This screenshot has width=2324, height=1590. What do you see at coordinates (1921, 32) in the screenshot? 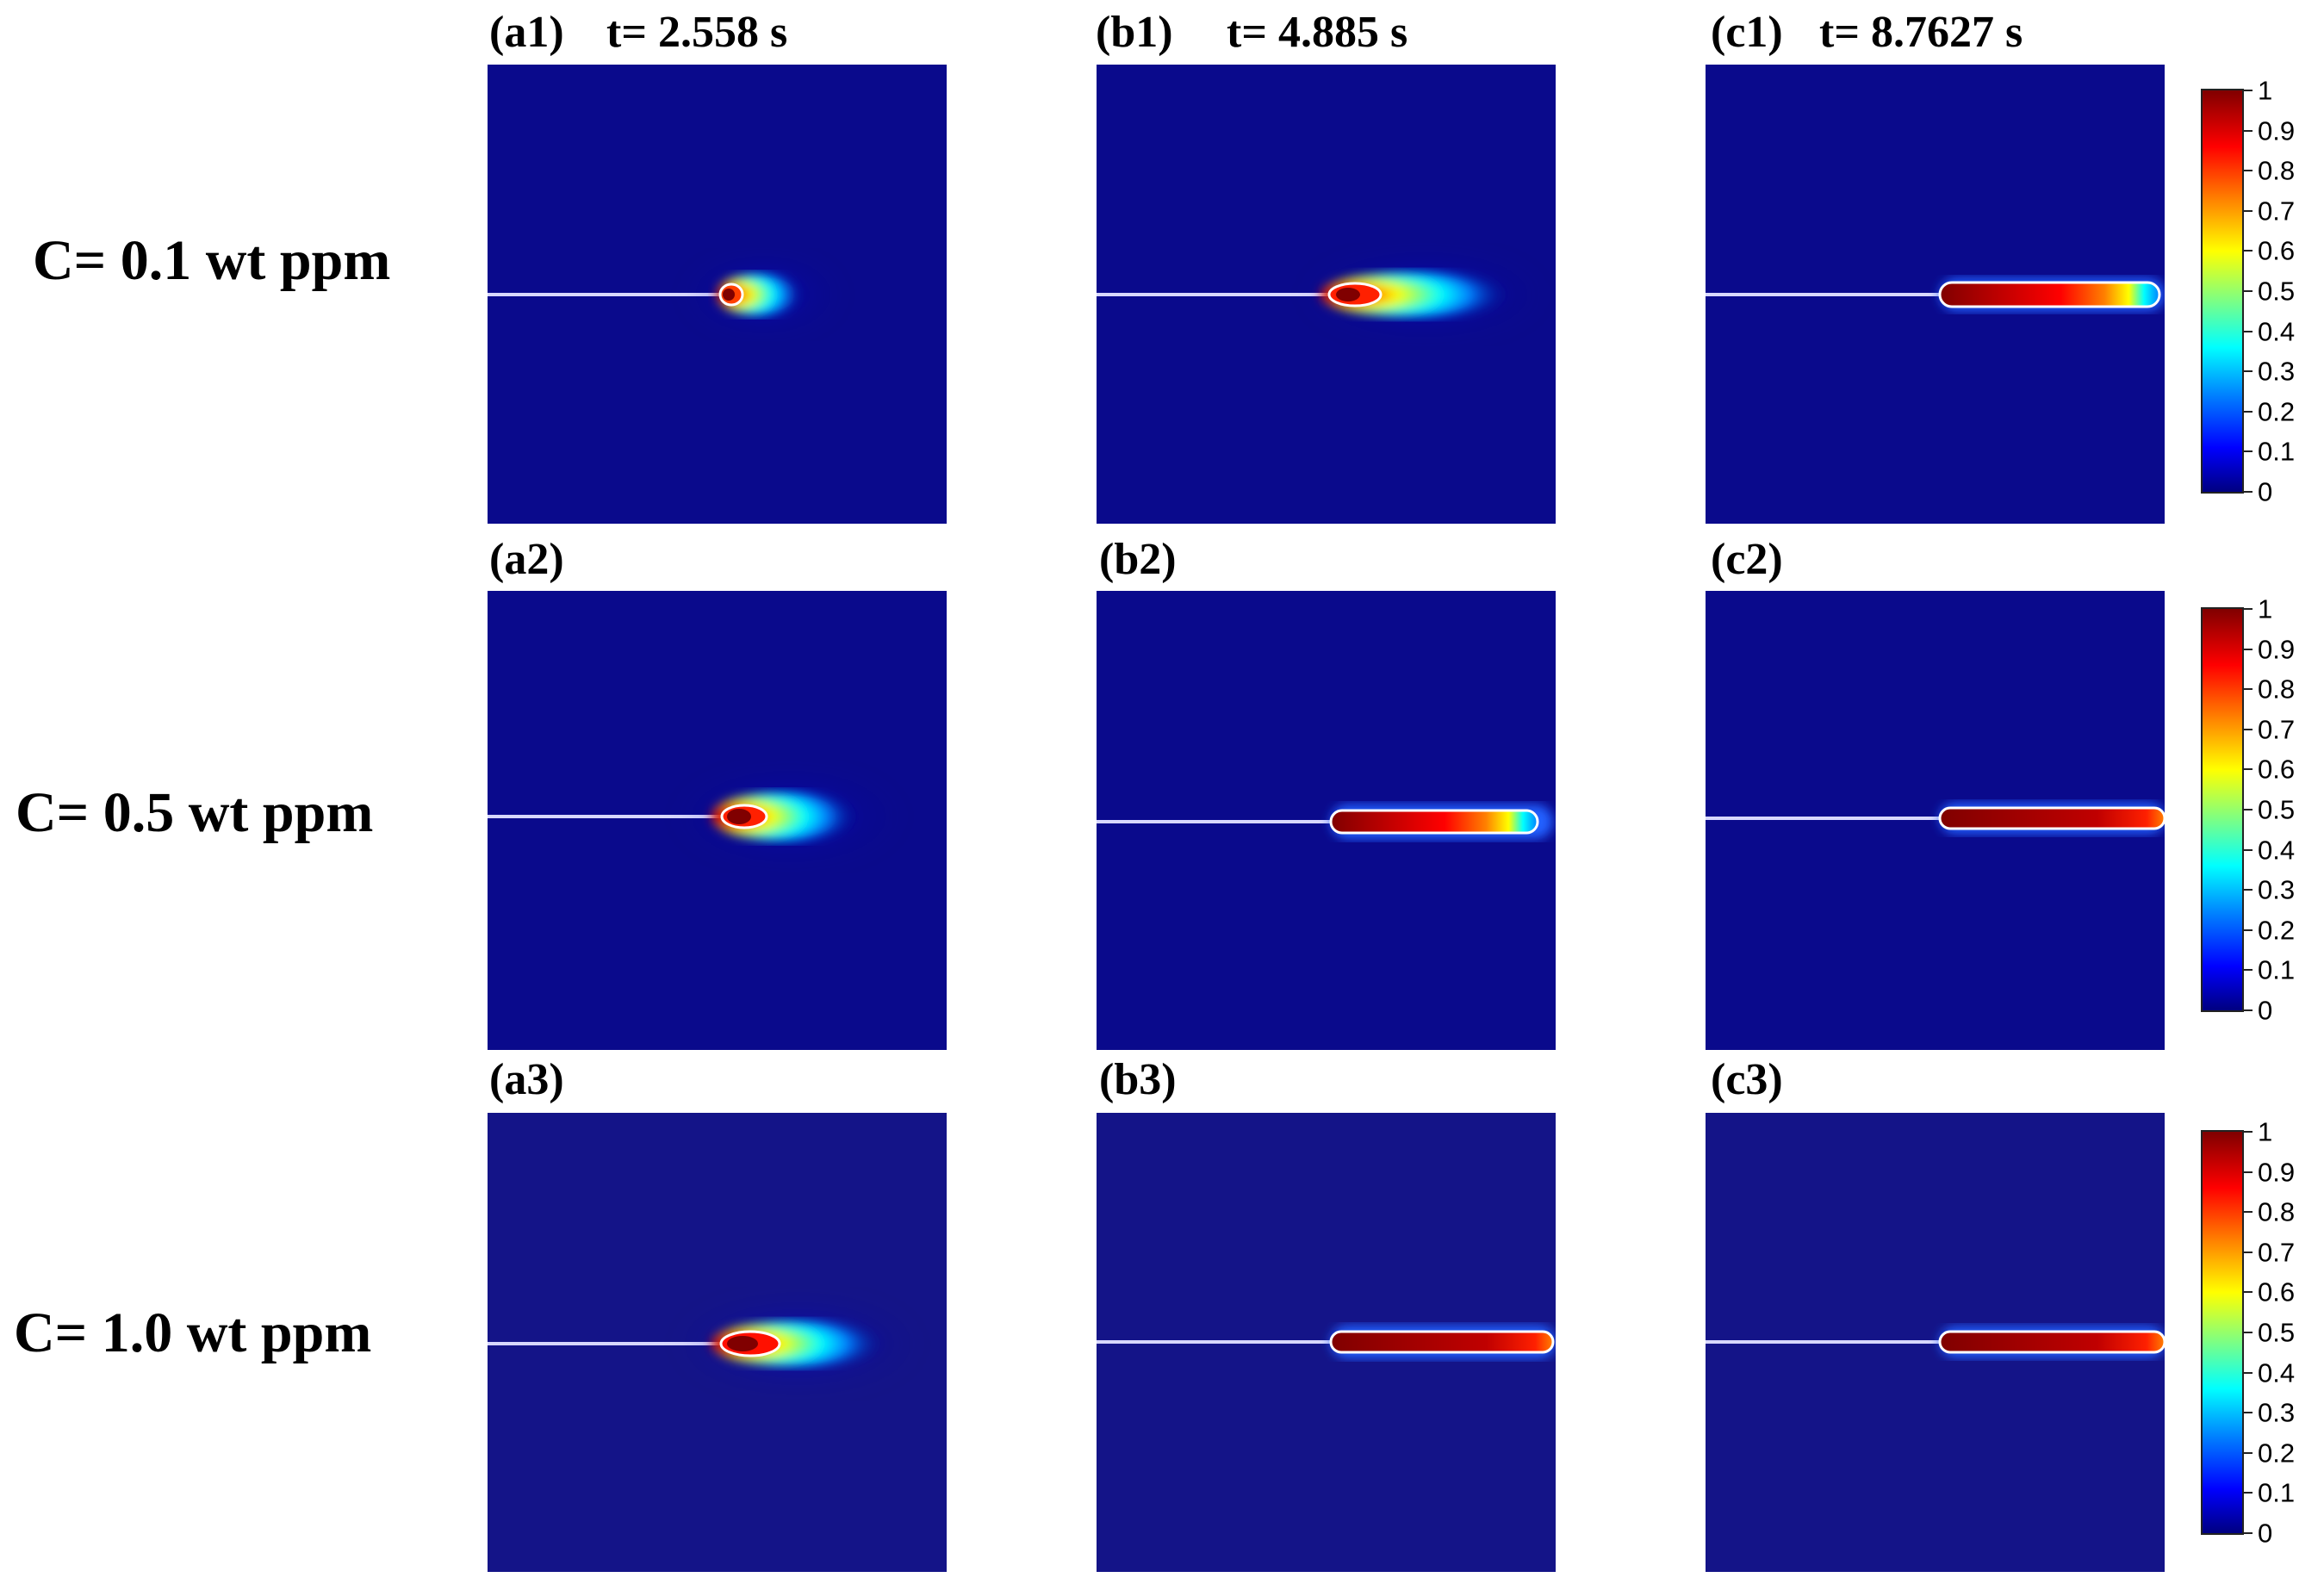
I see `time-label-column-c: t= 8.7627 s` at bounding box center [1921, 32].